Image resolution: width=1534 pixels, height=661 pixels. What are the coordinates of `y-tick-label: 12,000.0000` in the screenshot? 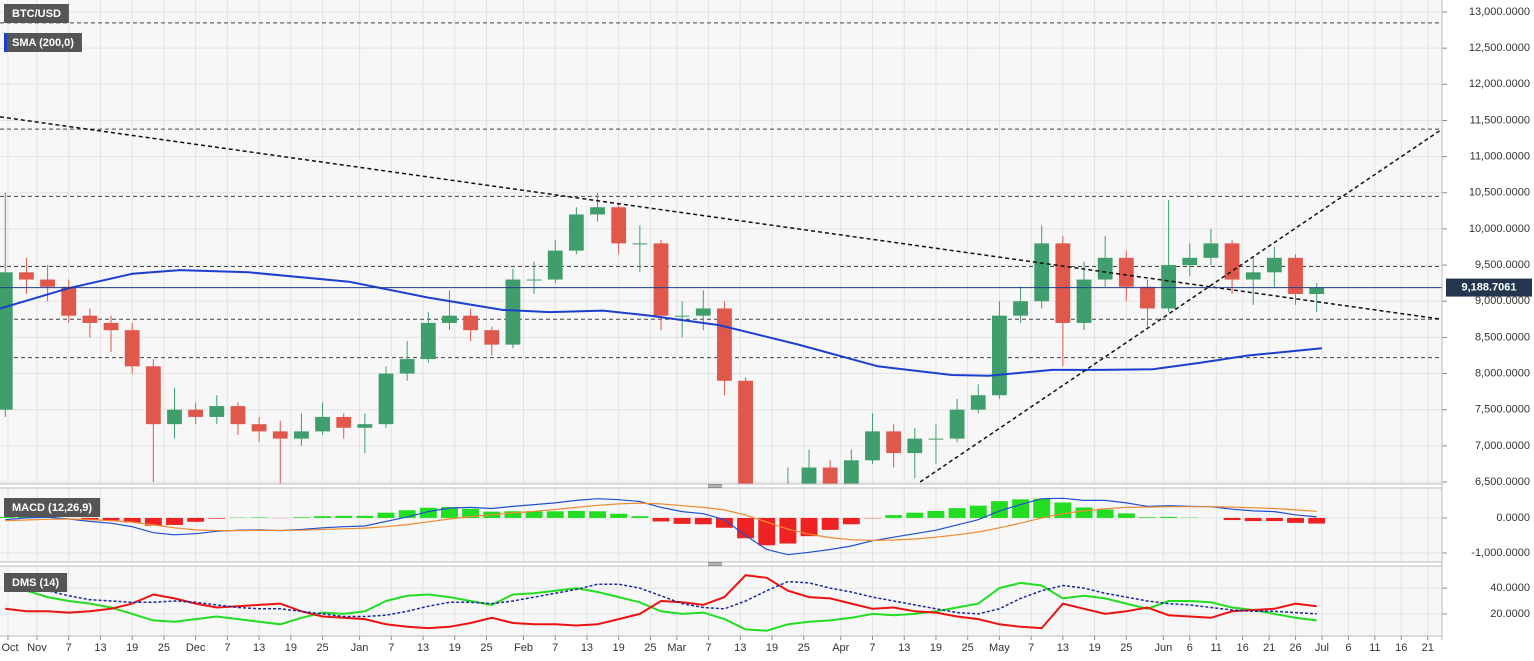 It's located at (1499, 84).